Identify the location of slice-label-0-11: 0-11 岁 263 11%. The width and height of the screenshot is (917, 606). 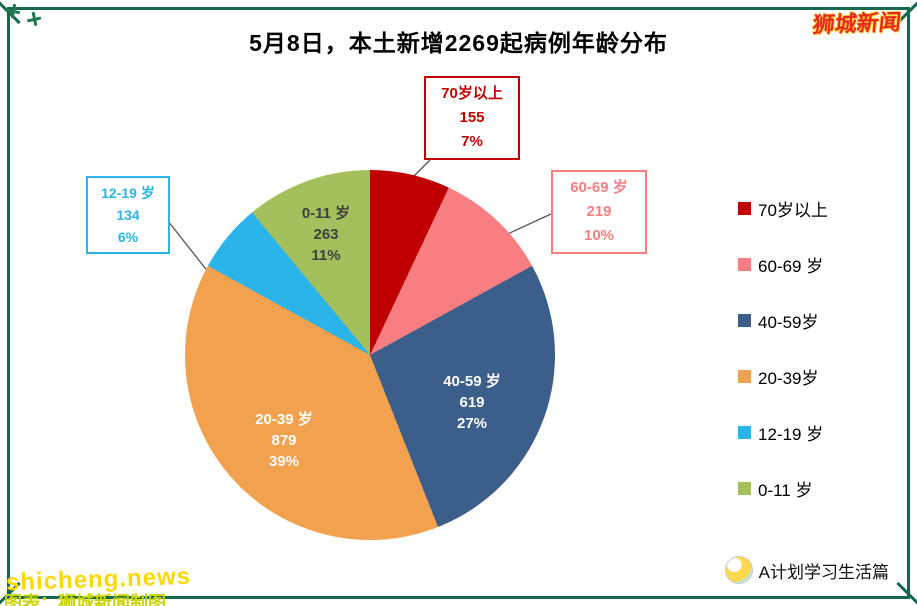
(326, 234).